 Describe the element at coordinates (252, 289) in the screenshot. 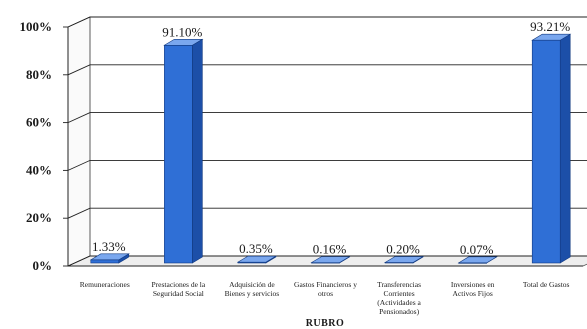

I see `category-label: Adquisición de Bienes y servicios` at that location.